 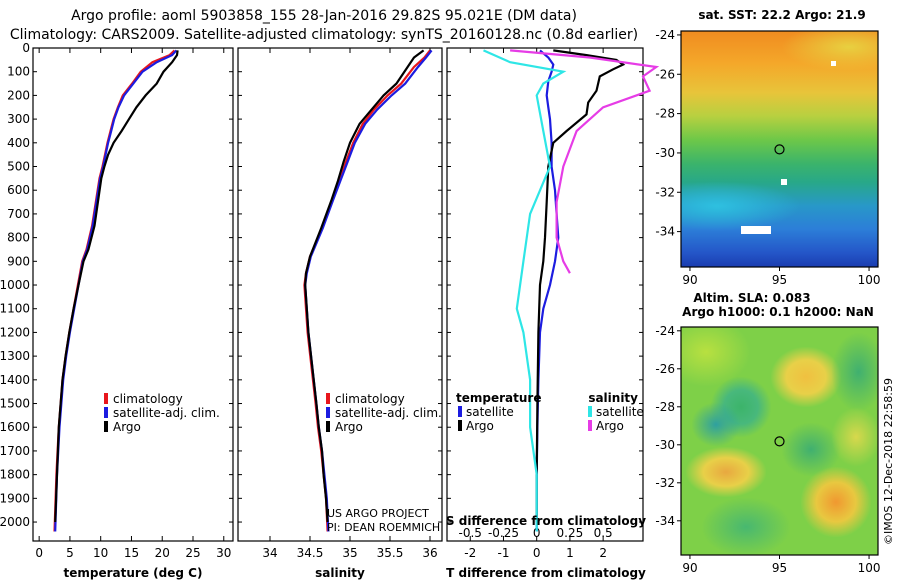 What do you see at coordinates (384, 413) in the screenshot?
I see `salinity-legend: climatology satellite-adj. clim. Argo` at bounding box center [384, 413].